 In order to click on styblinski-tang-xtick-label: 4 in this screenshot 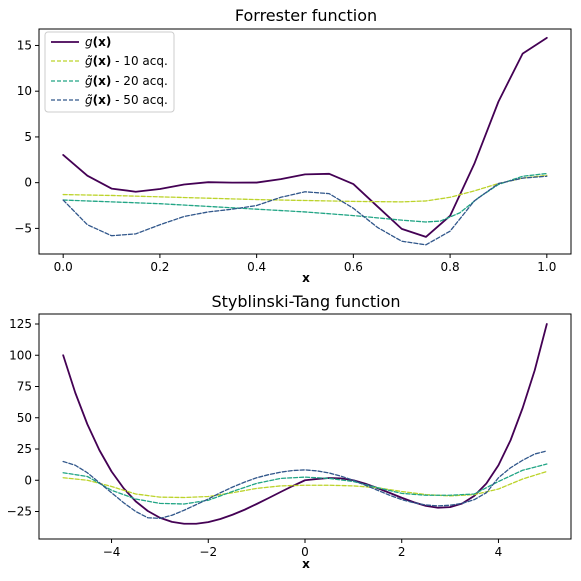, I will do `click(499, 552)`.